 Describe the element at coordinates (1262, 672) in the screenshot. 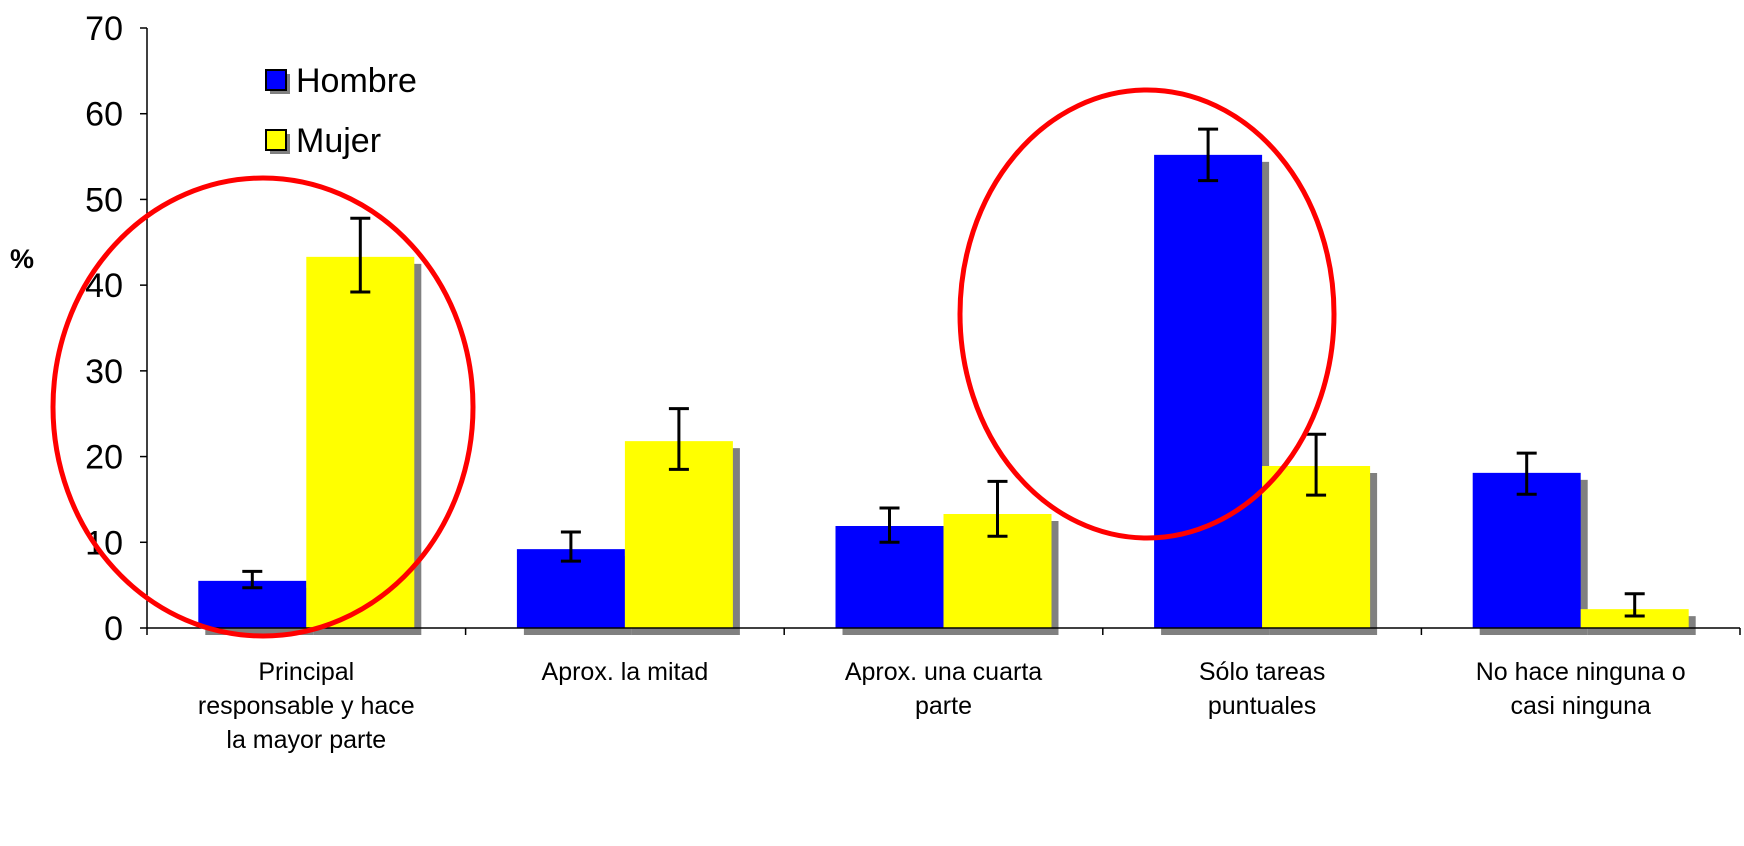

I see `category-label-line: Sólo tareas` at that location.